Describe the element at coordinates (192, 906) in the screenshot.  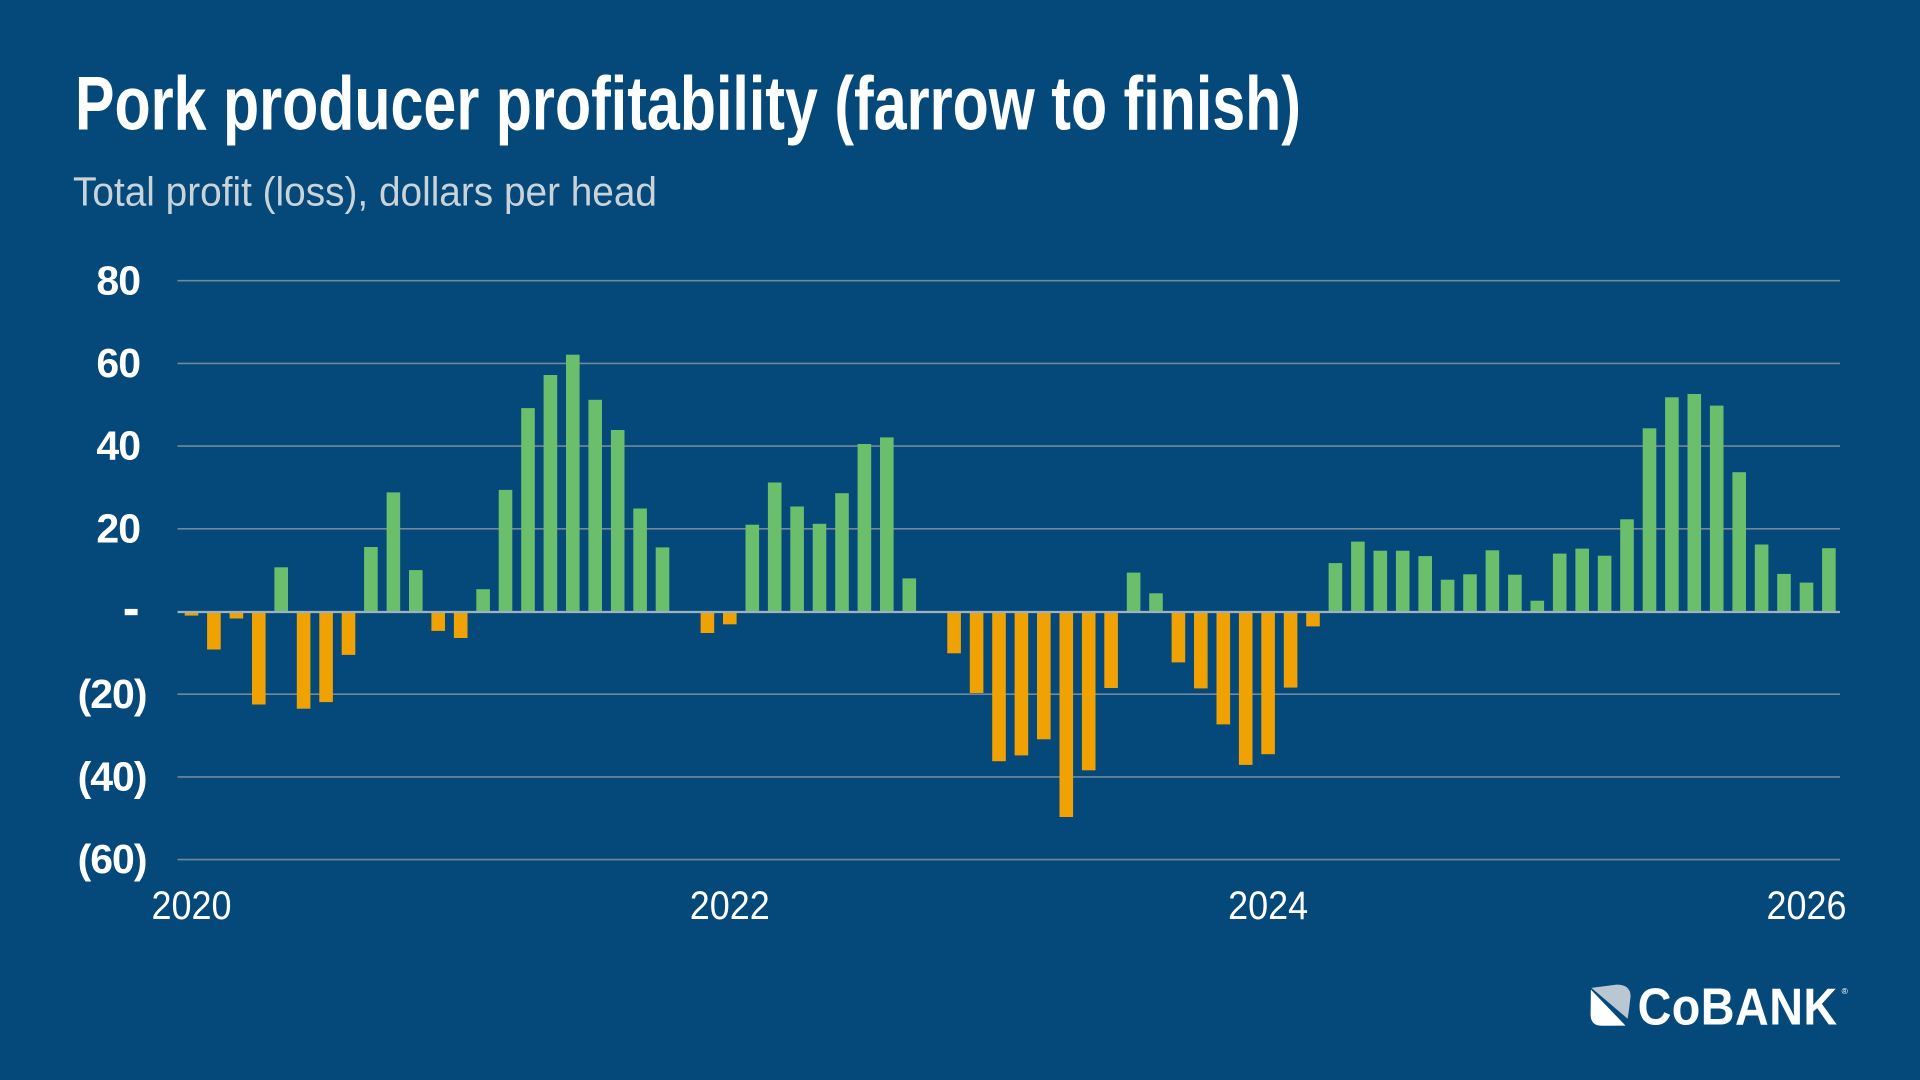
I see `svg-text: 2020` at that location.